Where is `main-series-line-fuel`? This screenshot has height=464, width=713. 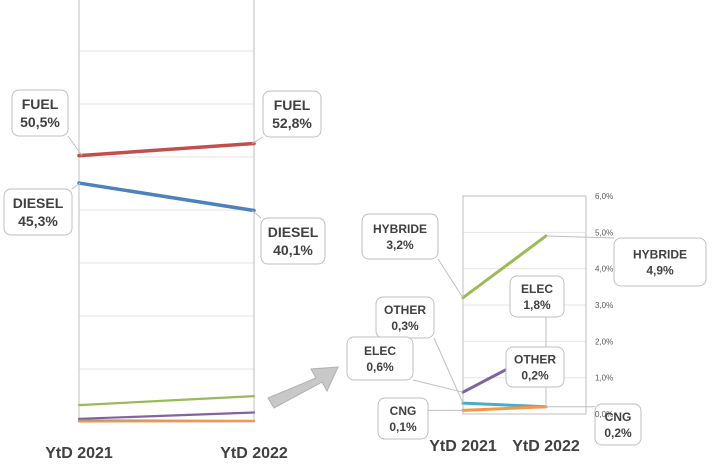
main-series-line-fuel is located at coordinates (166, 149).